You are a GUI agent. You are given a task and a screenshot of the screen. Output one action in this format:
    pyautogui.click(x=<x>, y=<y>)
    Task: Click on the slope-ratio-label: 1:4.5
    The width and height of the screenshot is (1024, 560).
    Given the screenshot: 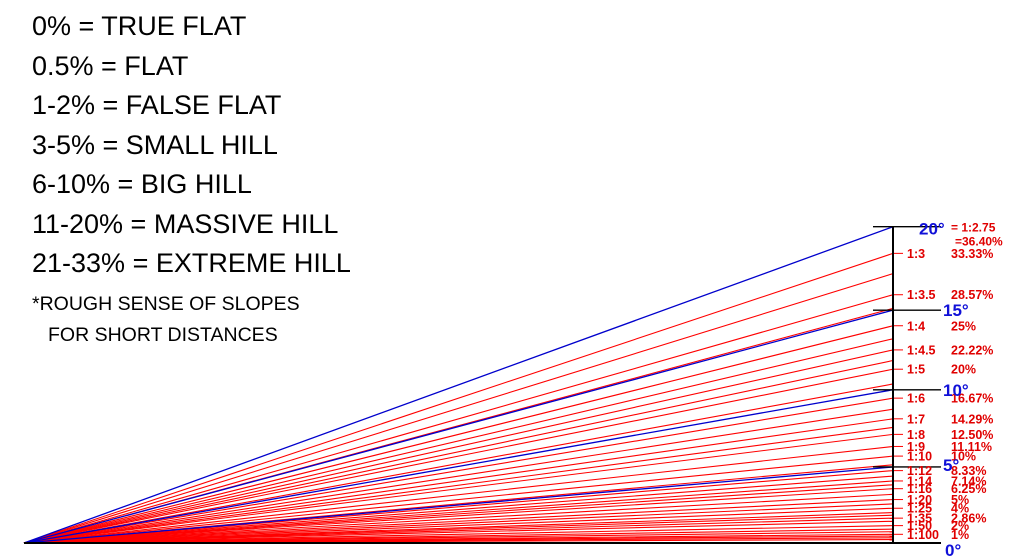 What is the action you would take?
    pyautogui.click(x=921, y=350)
    